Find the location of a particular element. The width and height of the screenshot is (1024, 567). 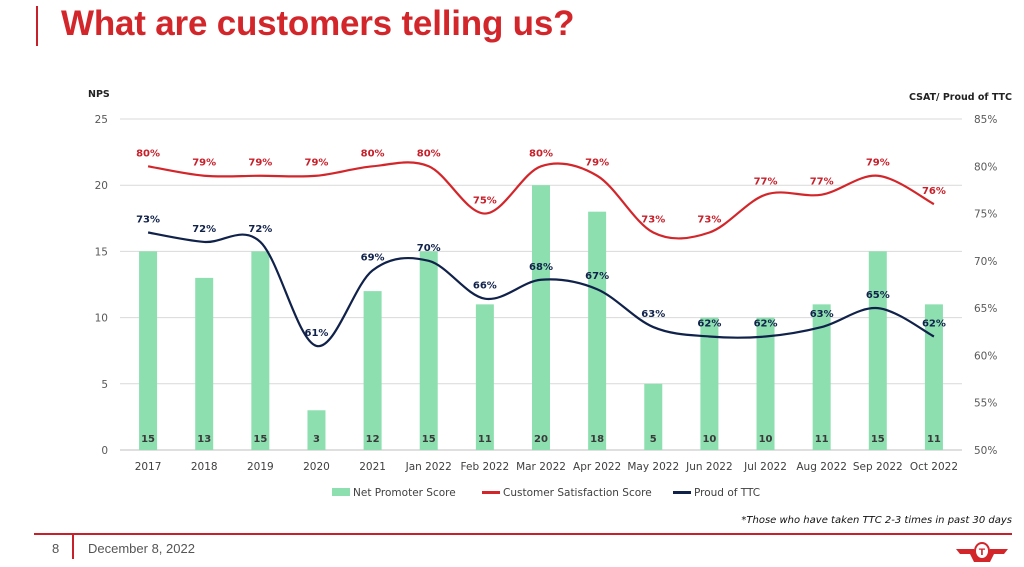

x-tick-label: Apr 2022 is located at coordinates (597, 467).